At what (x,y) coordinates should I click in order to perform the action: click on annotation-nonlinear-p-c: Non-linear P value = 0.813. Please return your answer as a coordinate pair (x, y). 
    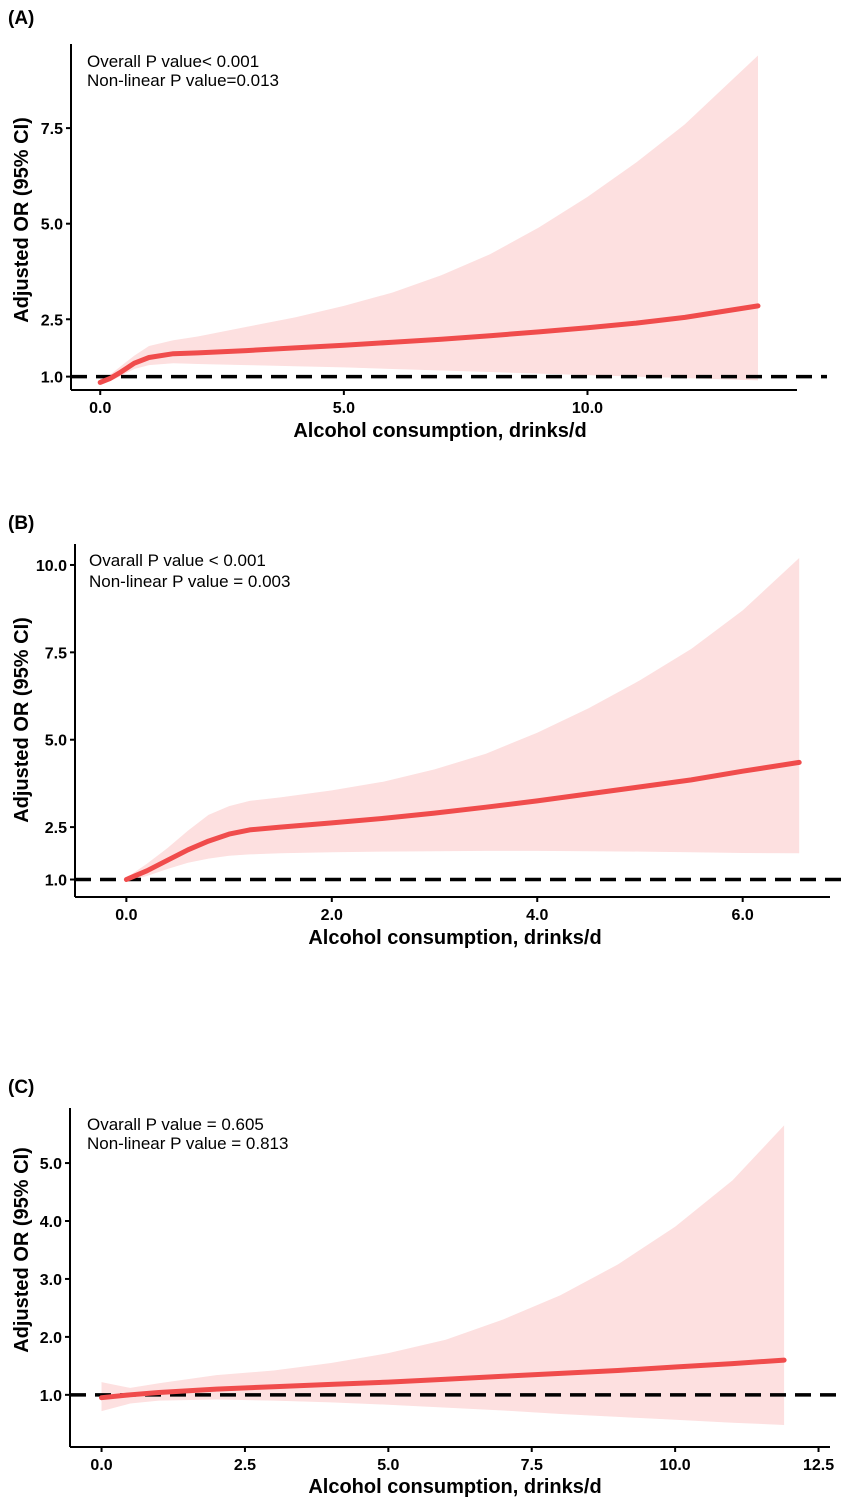
    Looking at the image, I should click on (187, 1143).